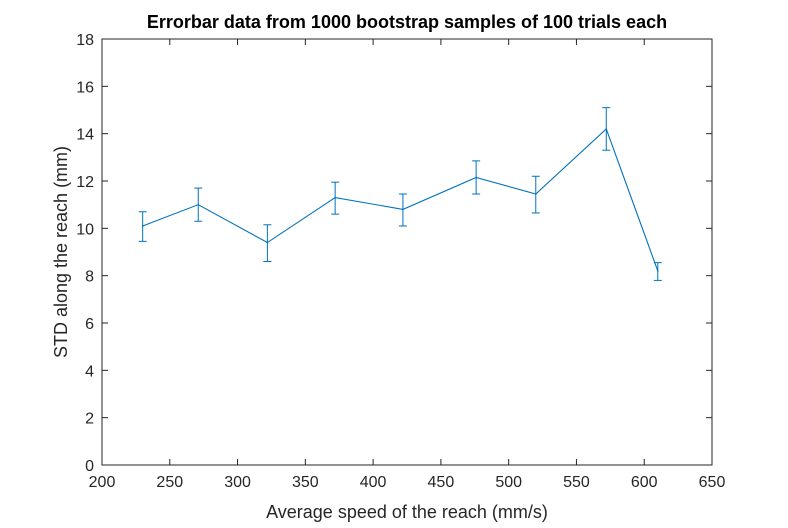  I want to click on x-tick-label: 400, so click(373, 482).